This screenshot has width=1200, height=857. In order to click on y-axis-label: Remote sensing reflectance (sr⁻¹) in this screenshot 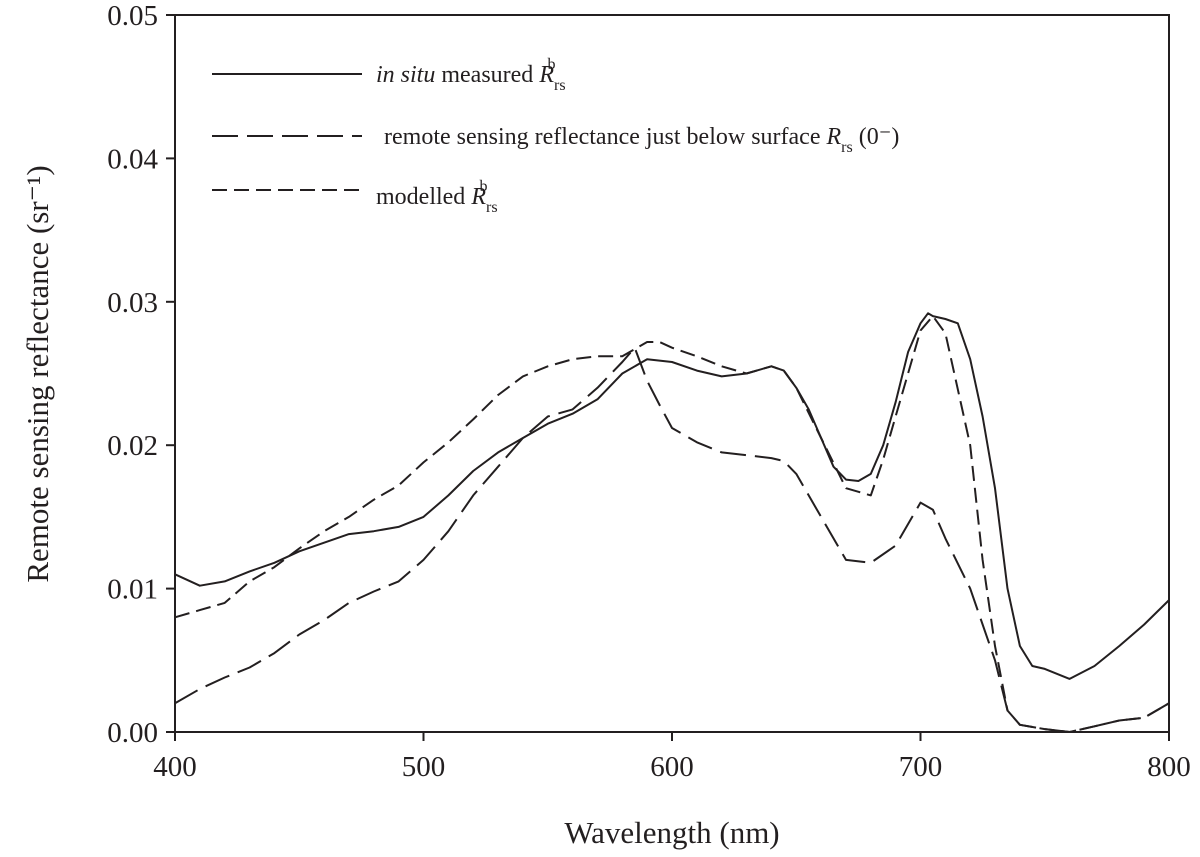, I will do `click(37, 373)`.